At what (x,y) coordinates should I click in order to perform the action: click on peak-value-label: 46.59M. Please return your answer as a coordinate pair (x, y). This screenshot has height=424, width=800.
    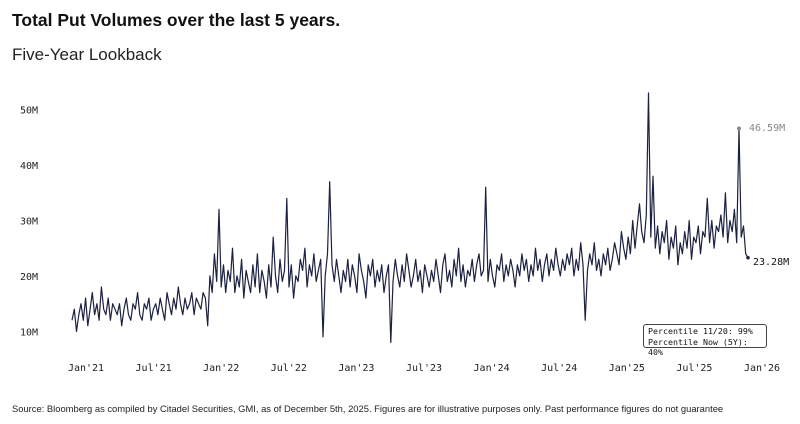
    Looking at the image, I should click on (767, 128).